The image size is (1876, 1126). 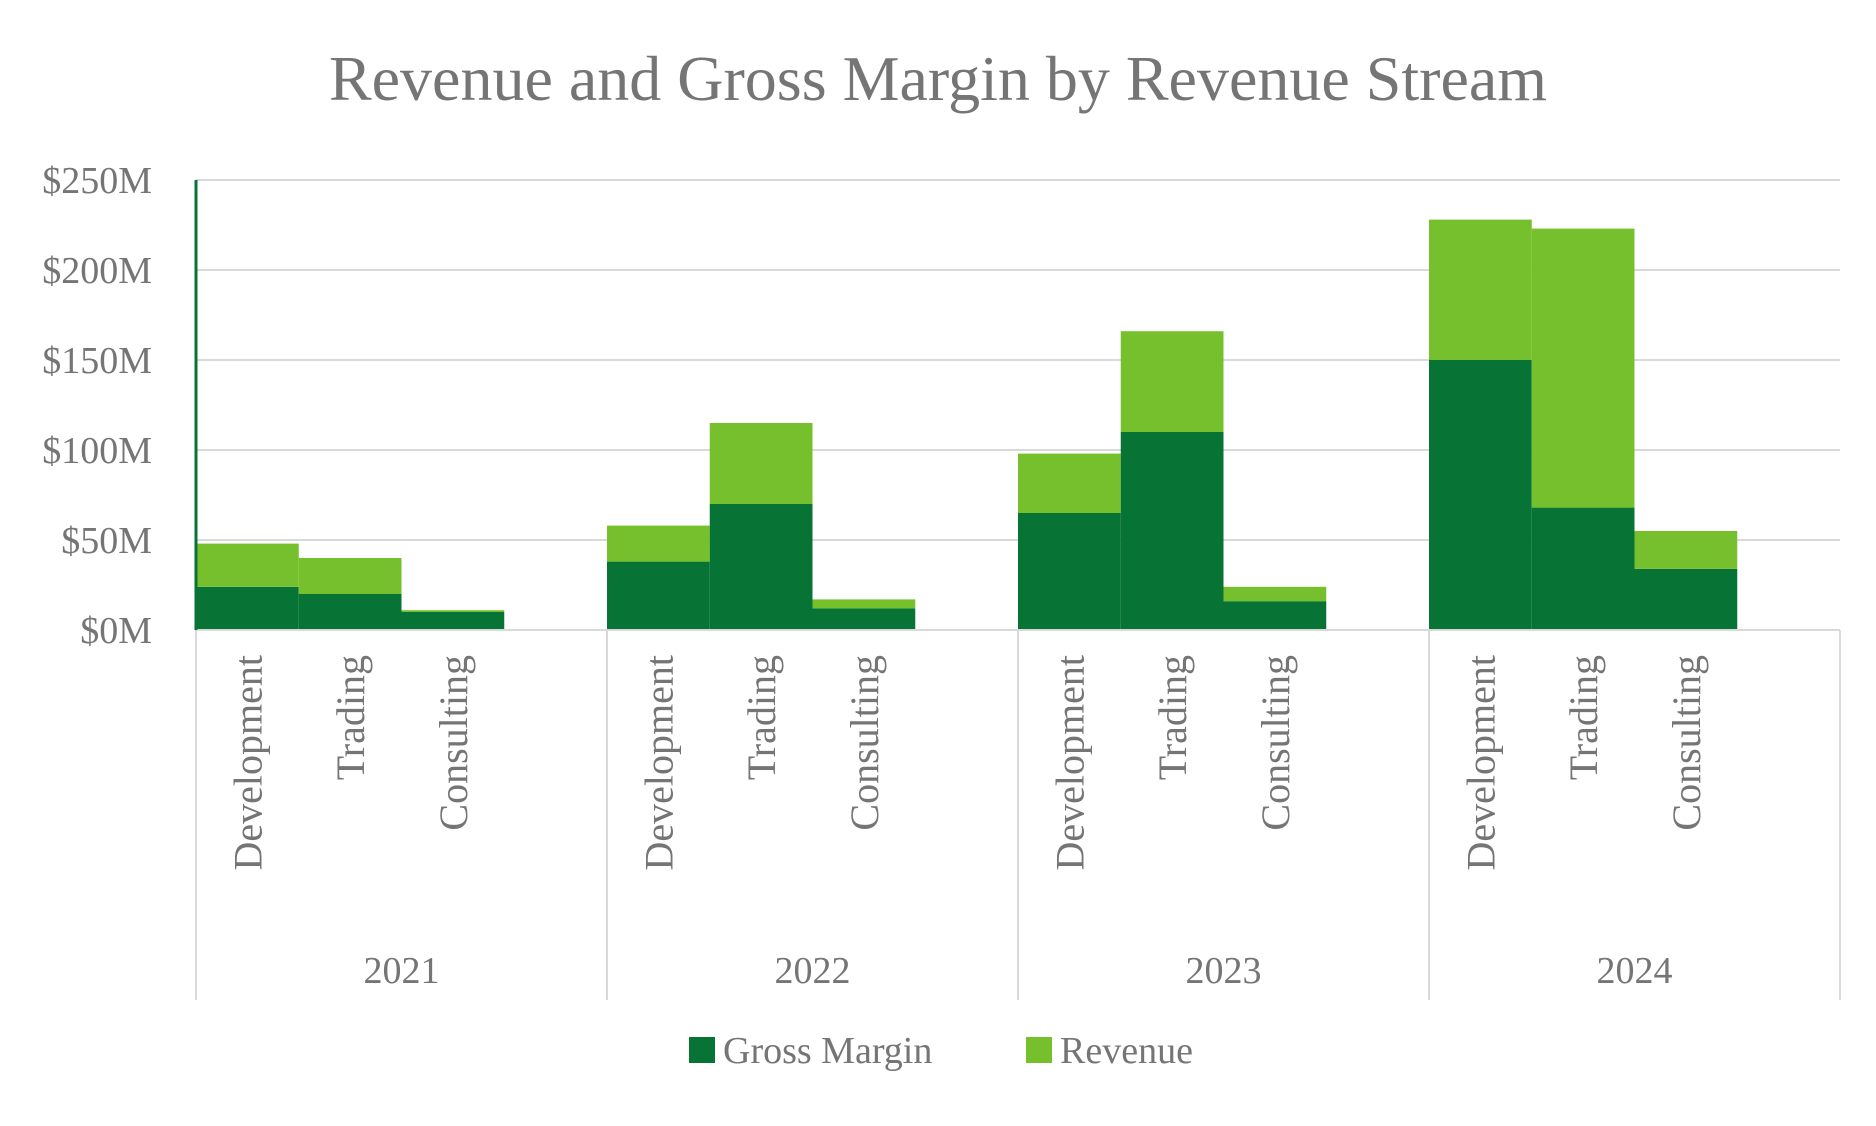 I want to click on bar-gross-margin-2022-trading, so click(x=761, y=567).